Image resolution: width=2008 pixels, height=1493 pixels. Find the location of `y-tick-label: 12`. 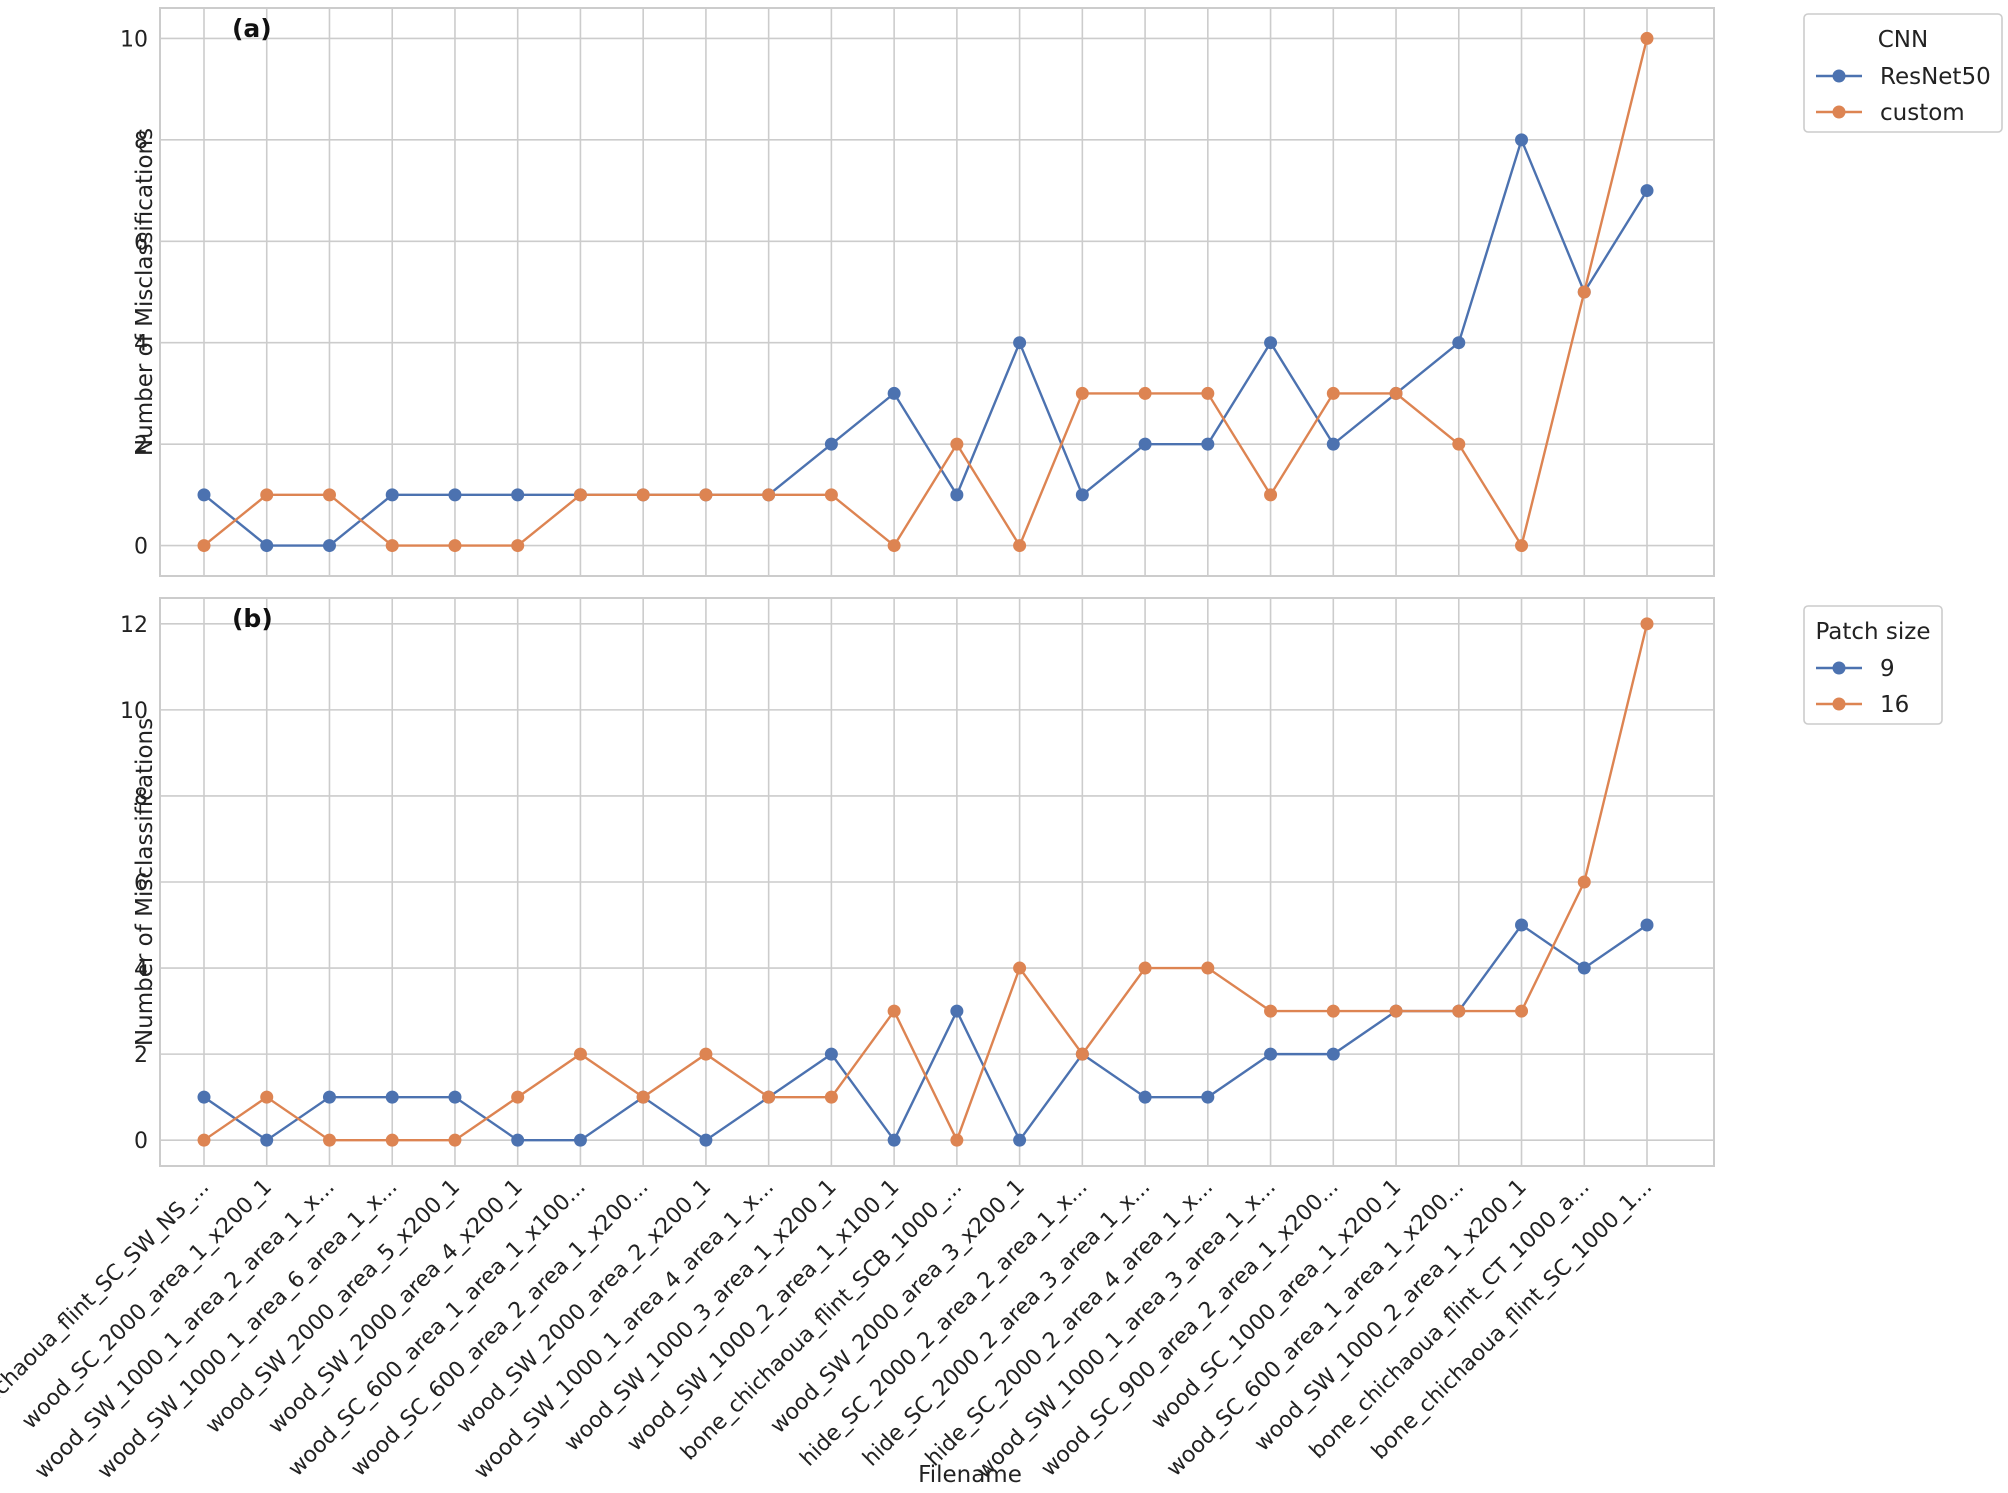

y-tick-label: 12 is located at coordinates (134, 625).